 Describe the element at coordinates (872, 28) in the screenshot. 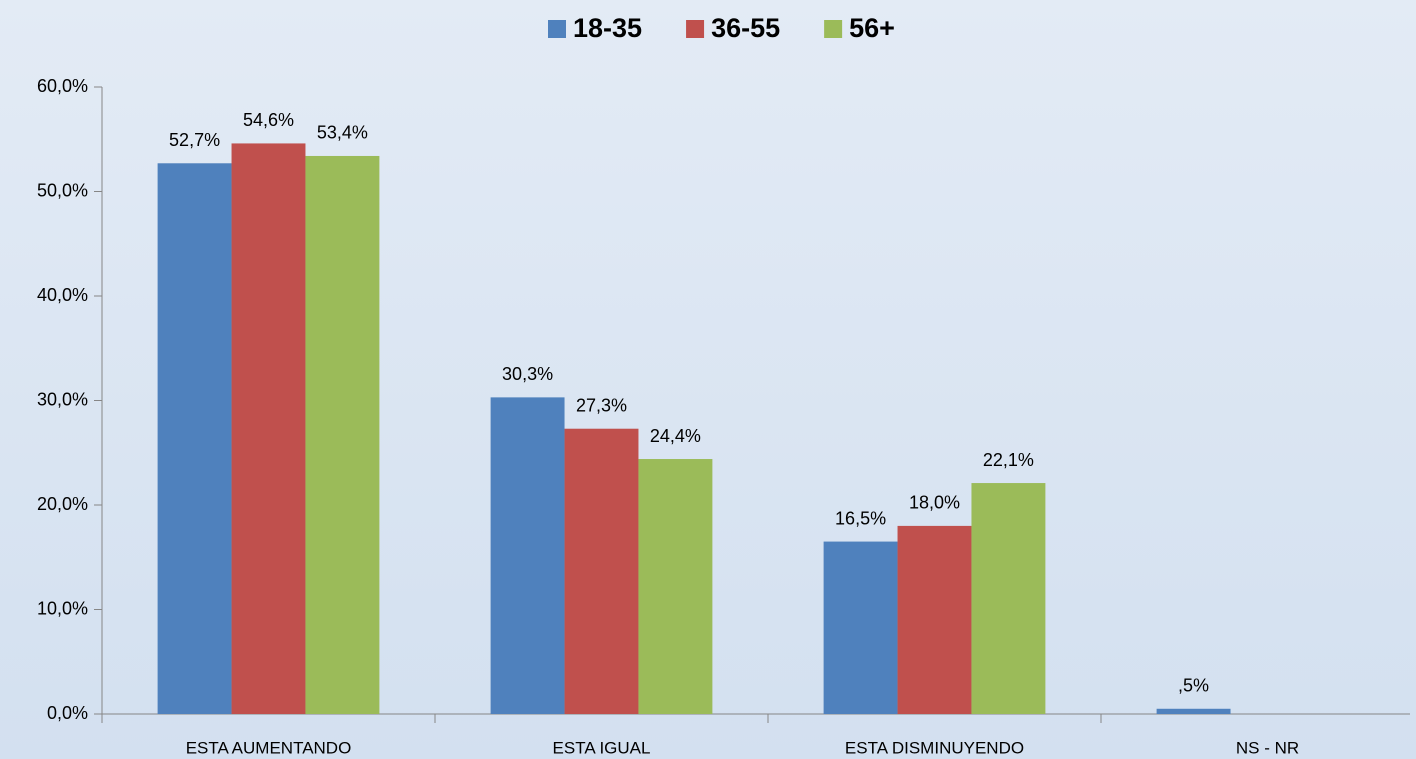

I see `legend-label: 56+` at that location.